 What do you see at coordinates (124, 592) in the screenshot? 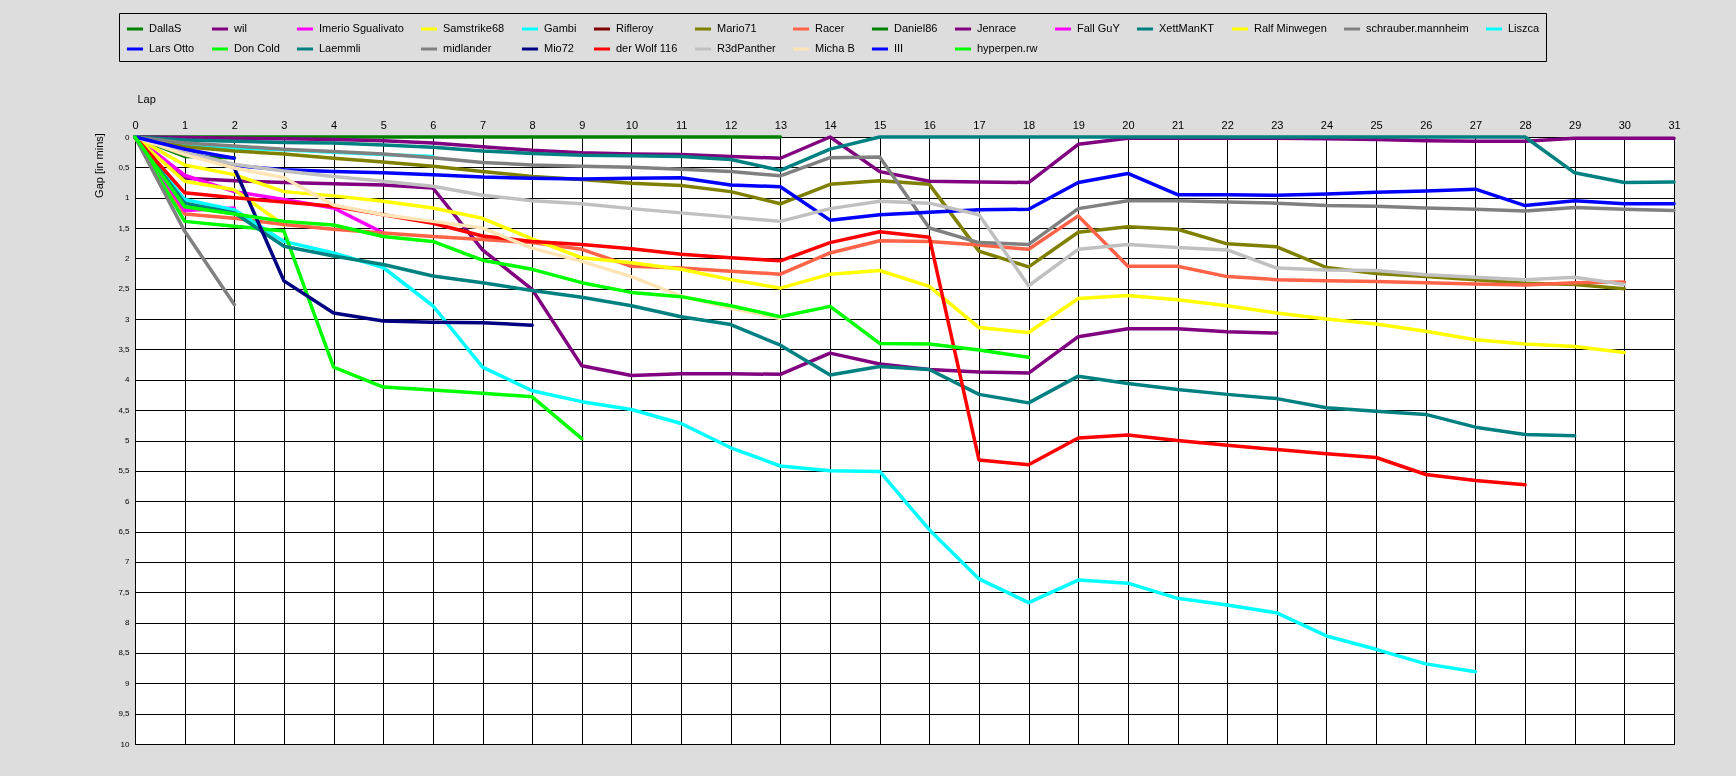
I see `y-tick-label: 7,5` at bounding box center [124, 592].